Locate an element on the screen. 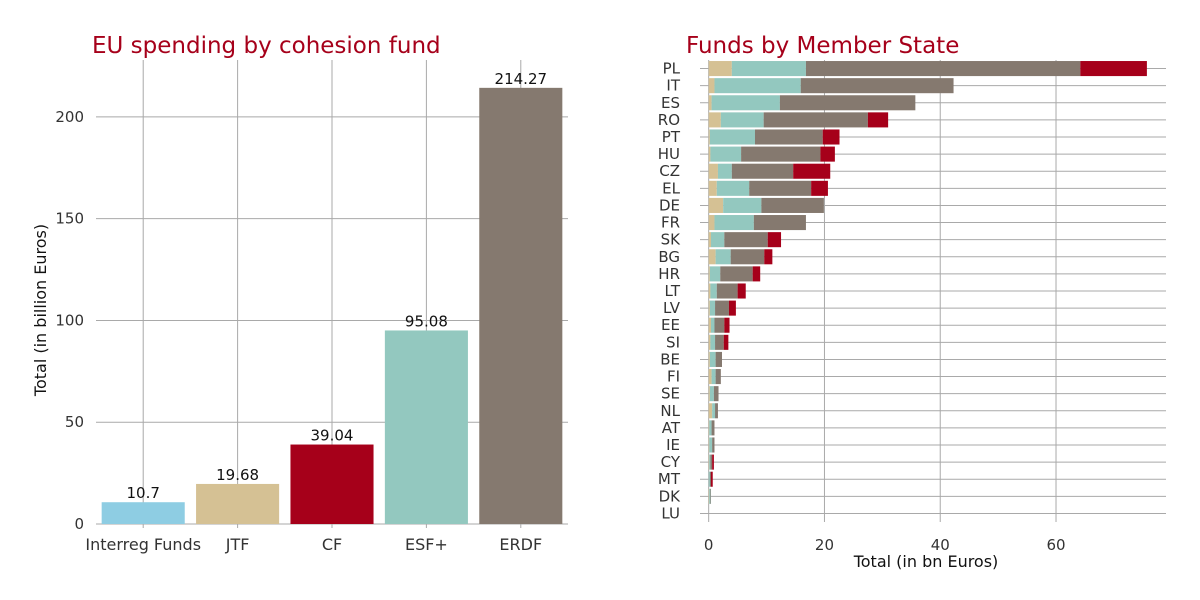 The width and height of the screenshot is (1200, 600). country-label: SE is located at coordinates (670, 394).